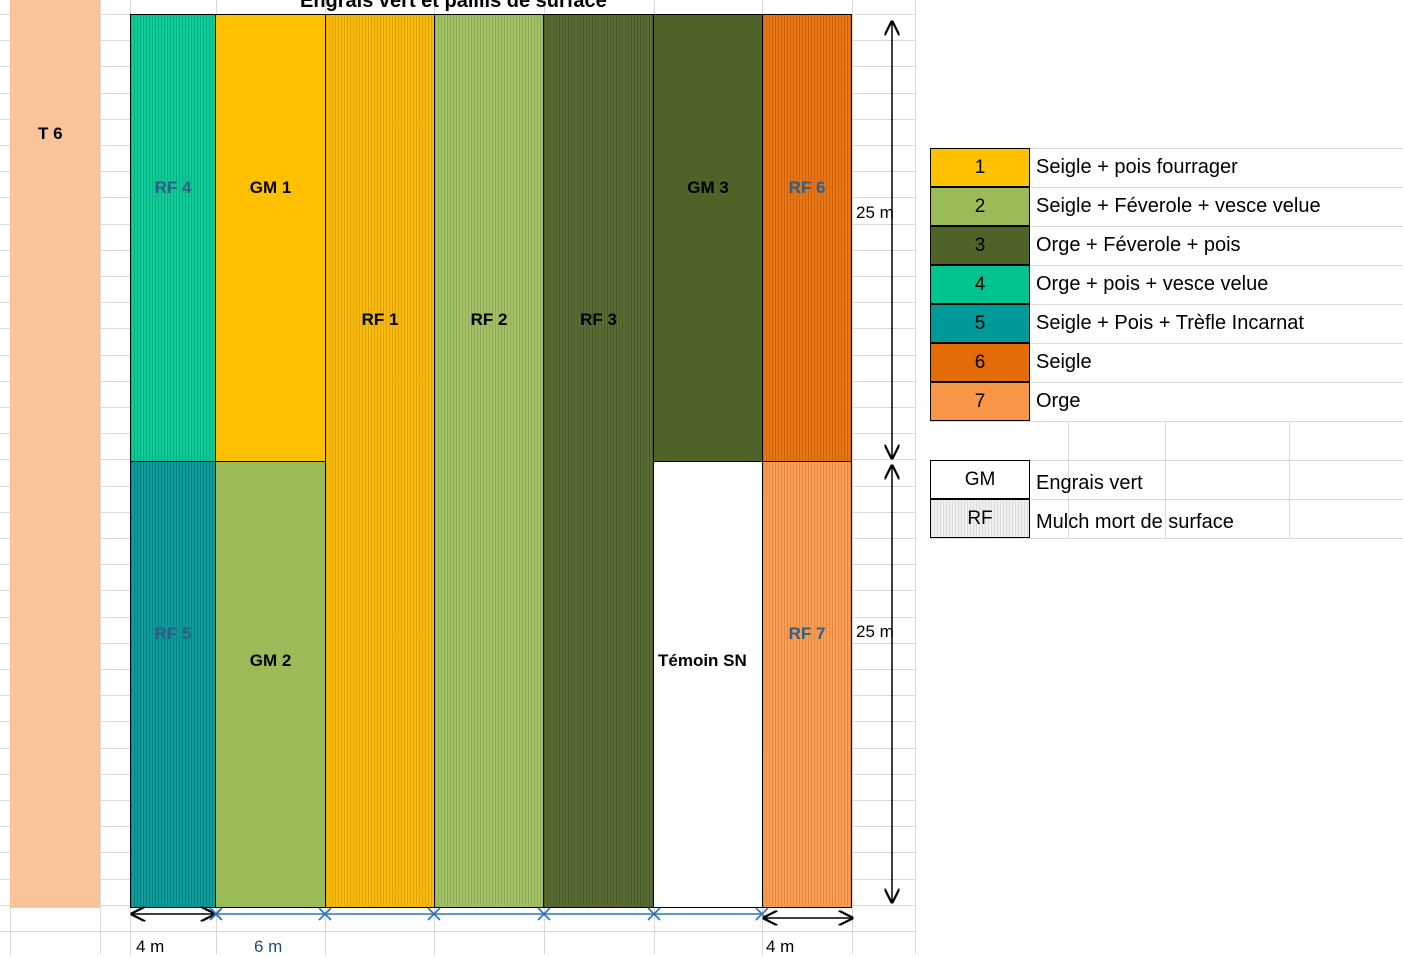 The width and height of the screenshot is (1403, 957). Describe the element at coordinates (173, 187) in the screenshot. I see `plot-label: RF 4` at that location.